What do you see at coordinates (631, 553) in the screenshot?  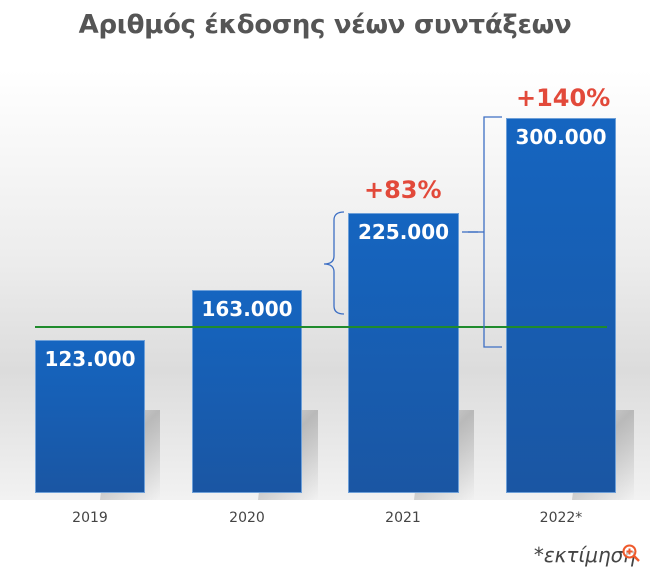 I see `zoom-in-icon` at bounding box center [631, 553].